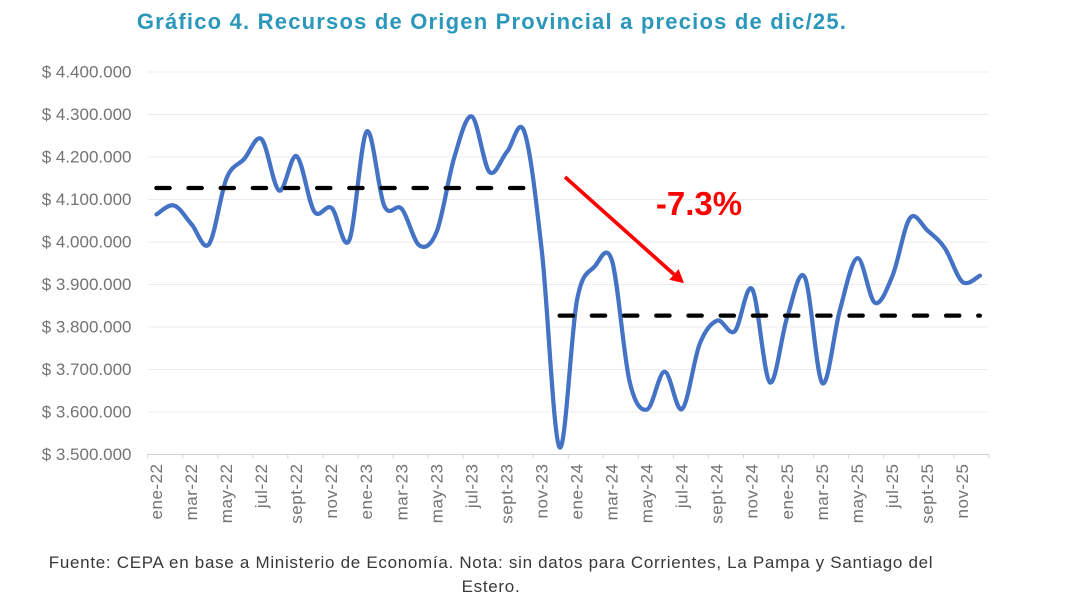 This screenshot has width=1080, height=610. I want to click on svg-text: $ 3.700.000, so click(87, 369).